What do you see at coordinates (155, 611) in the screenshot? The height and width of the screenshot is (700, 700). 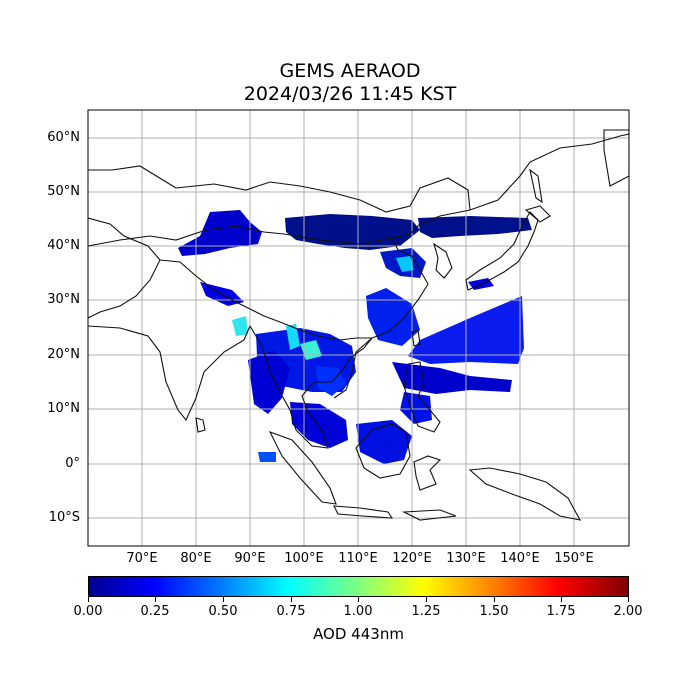 I see `colorbar-tick-label: 0.25` at bounding box center [155, 611].